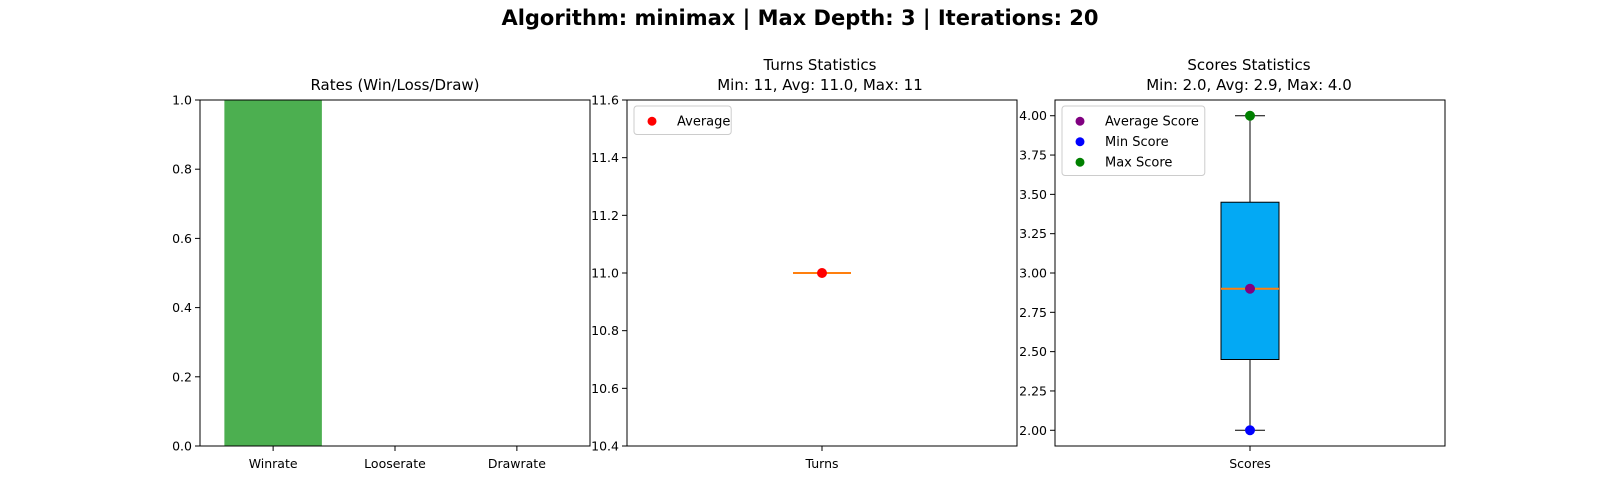 The image size is (1600, 500). What do you see at coordinates (703, 121) in the screenshot?
I see `turns-legend-label: Average` at bounding box center [703, 121].